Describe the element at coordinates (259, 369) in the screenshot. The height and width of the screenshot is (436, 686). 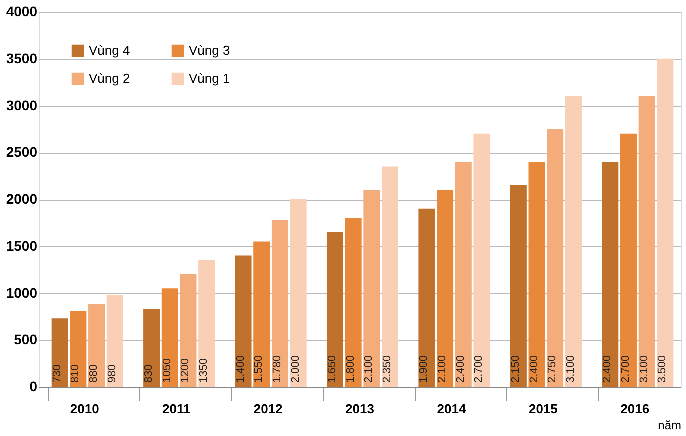
I see `data-label: 1.550` at that location.